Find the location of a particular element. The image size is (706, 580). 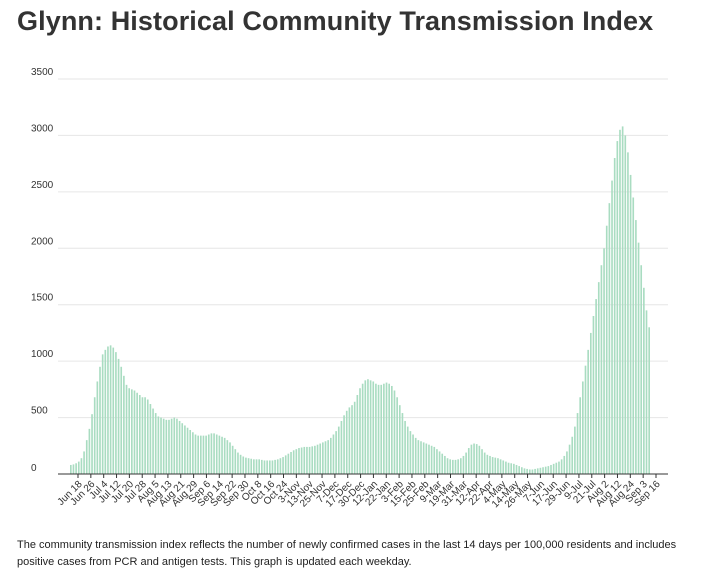

y-tick-label: 2000 is located at coordinates (42, 241).